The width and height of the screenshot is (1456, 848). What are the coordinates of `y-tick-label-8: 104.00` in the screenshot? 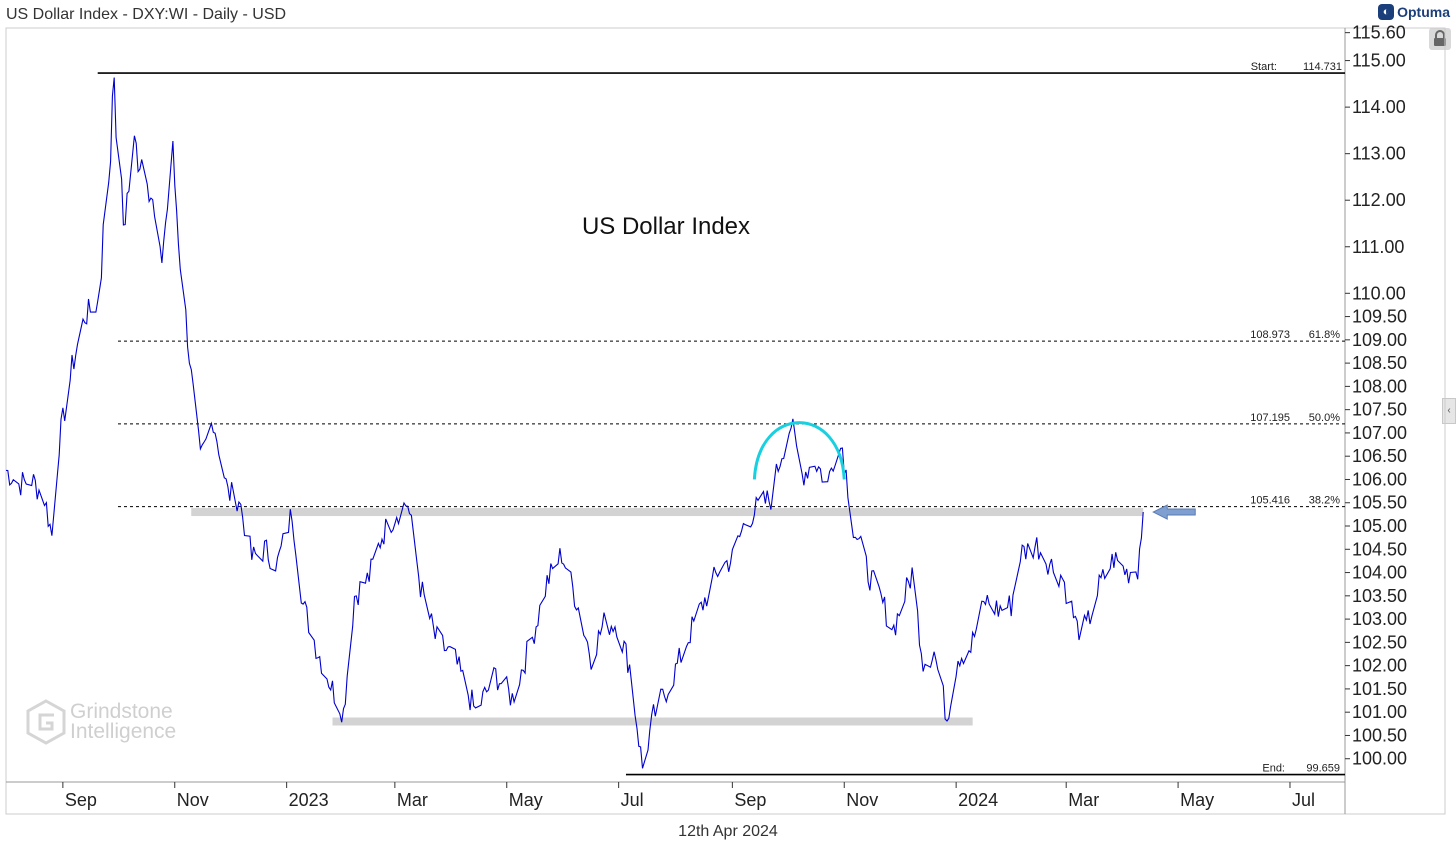 It's located at (1379, 573).